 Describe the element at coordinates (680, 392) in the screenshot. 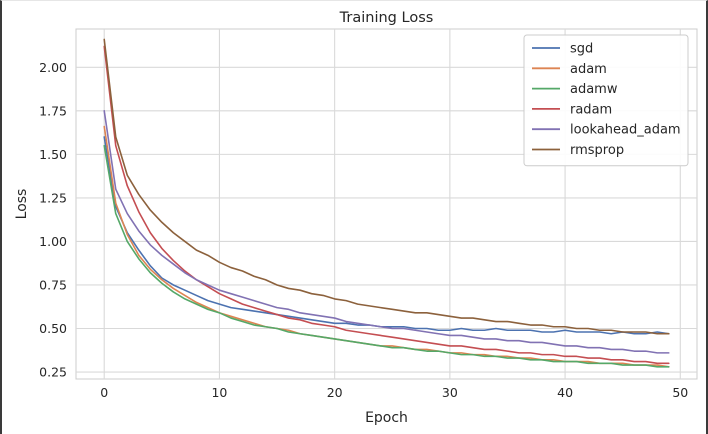

I see `x-tick-label: 50` at that location.